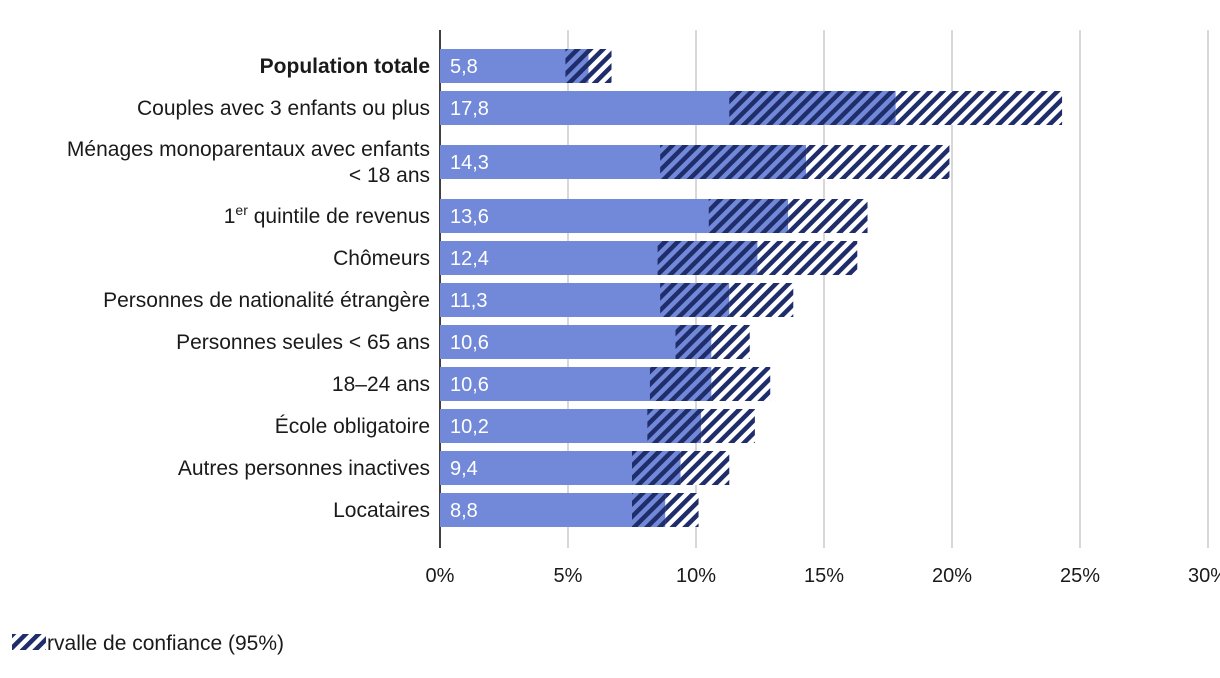 Image resolution: width=1220 pixels, height=678 pixels. What do you see at coordinates (469, 343) in the screenshot?
I see `data-label-6: 10,6` at bounding box center [469, 343].